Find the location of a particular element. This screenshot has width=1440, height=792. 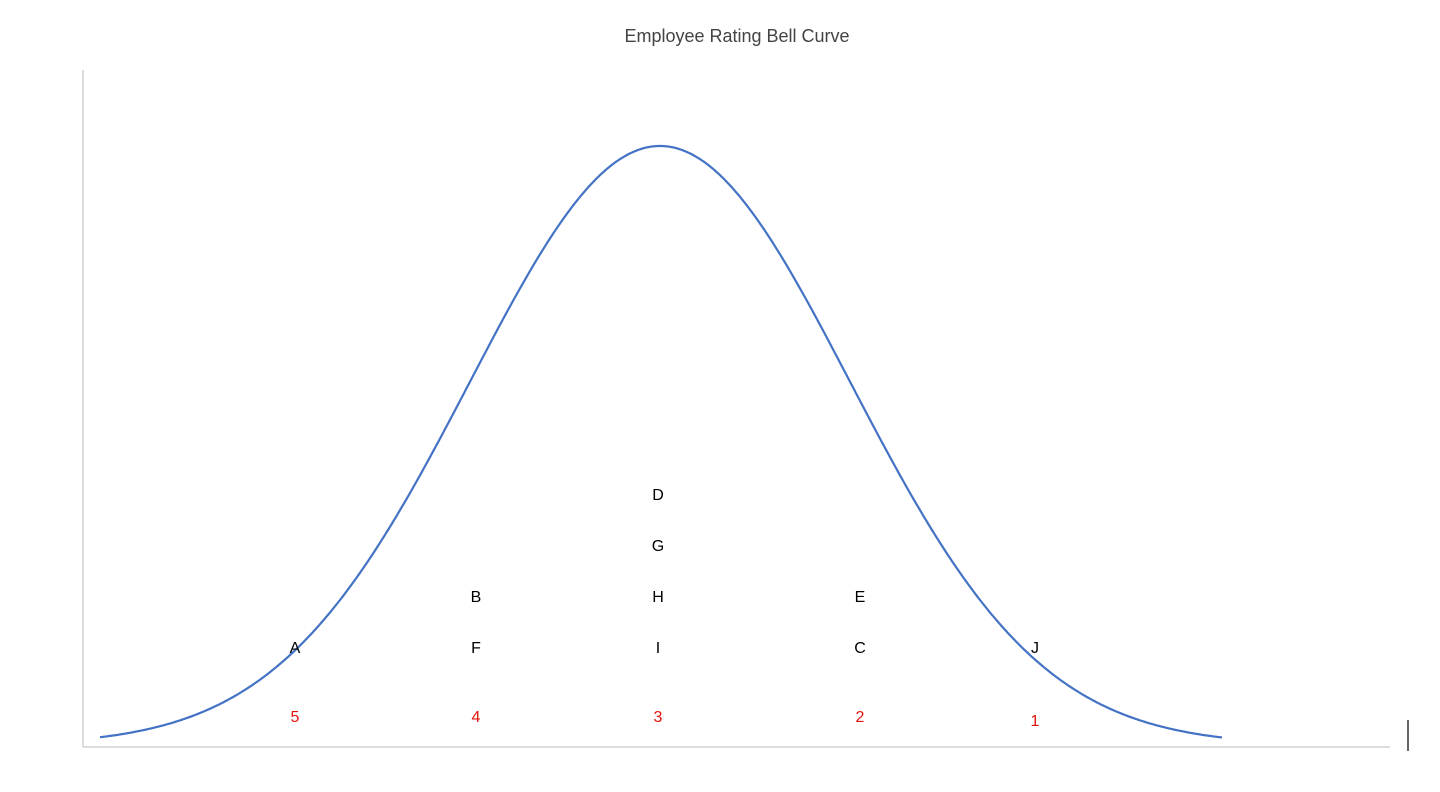

employee-label: A is located at coordinates (295, 648).